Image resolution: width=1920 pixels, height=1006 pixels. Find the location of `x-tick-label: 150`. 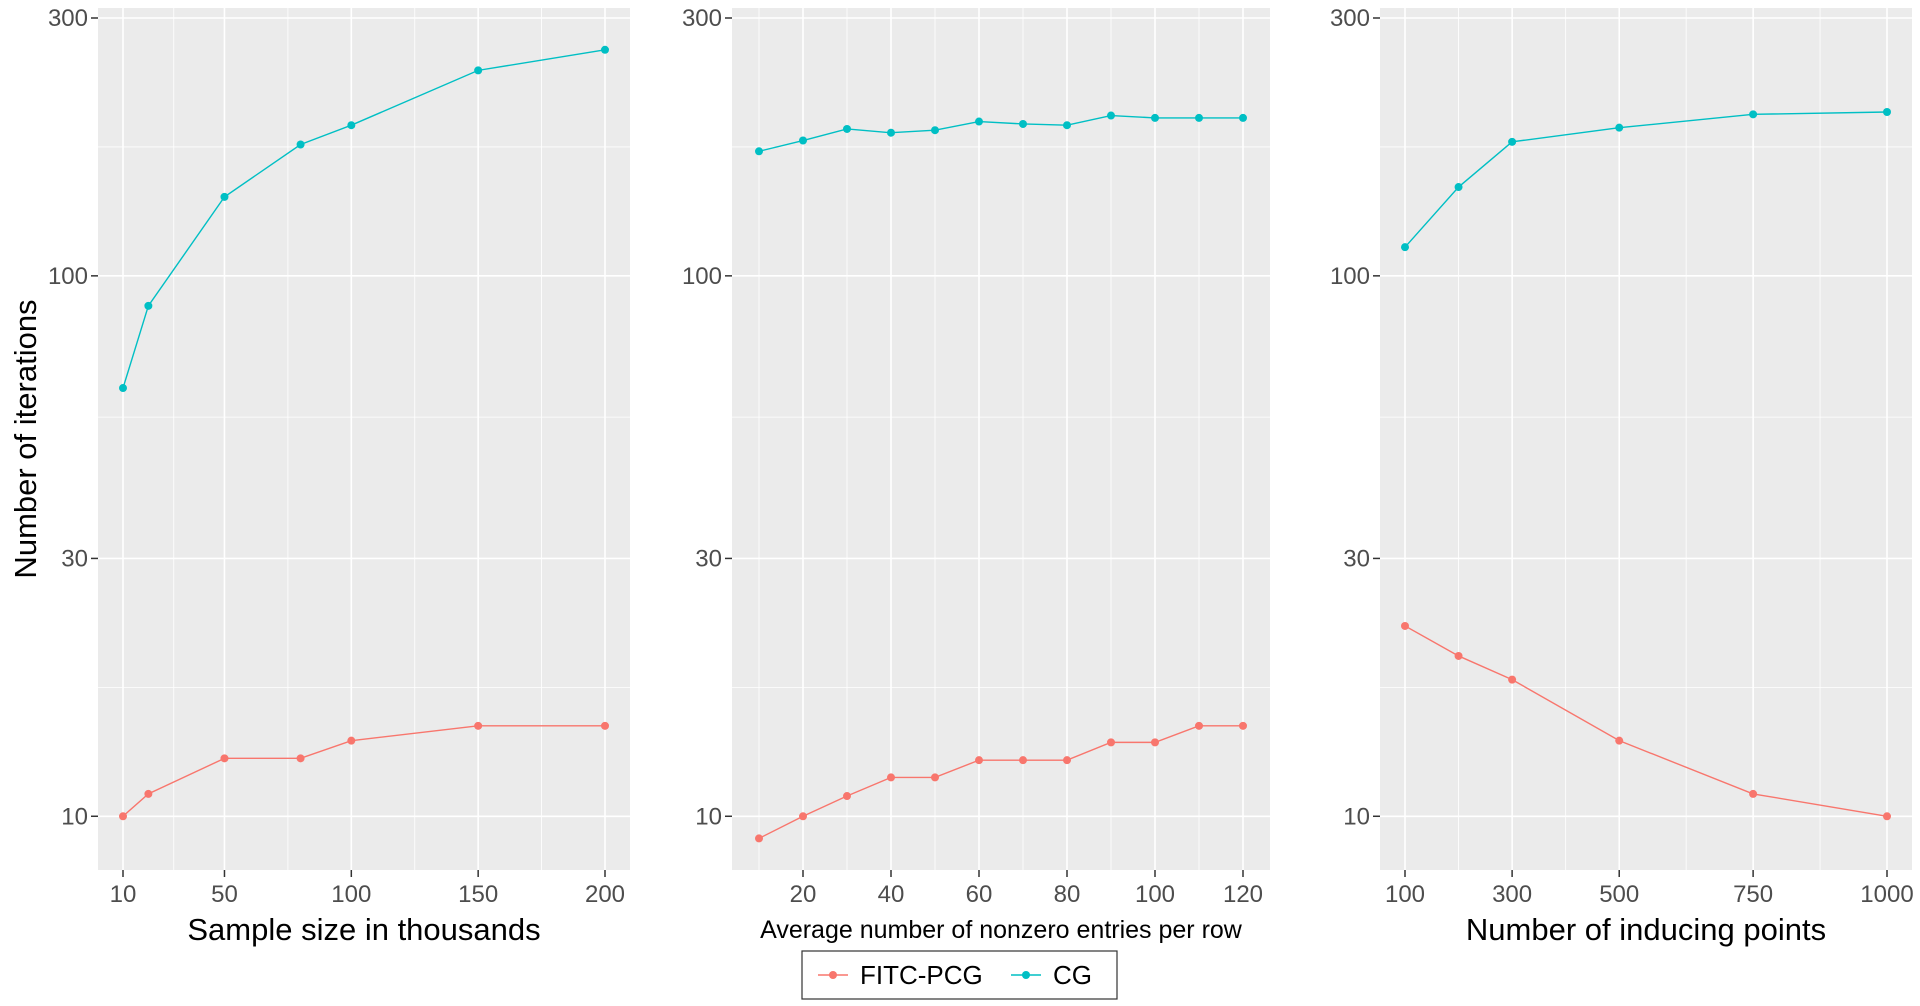

x-tick-label: 150 is located at coordinates (478, 894).